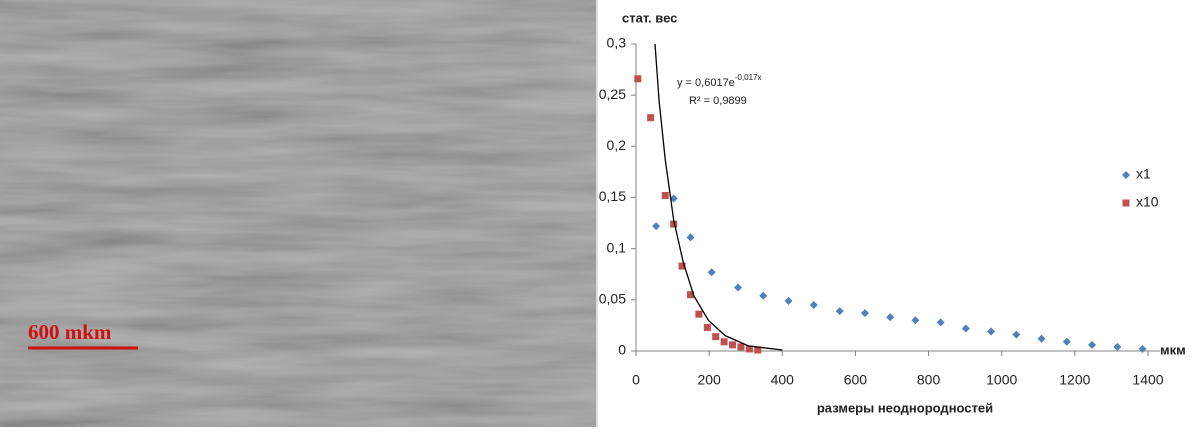  I want to click on y-tick-label: 0,1, so click(617, 247).